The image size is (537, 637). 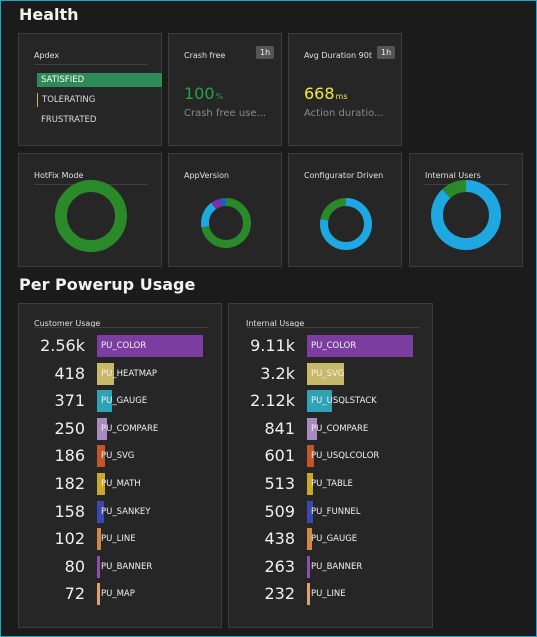 What do you see at coordinates (275, 323) in the screenshot?
I see `internal-usage-title: Internal Usage` at bounding box center [275, 323].